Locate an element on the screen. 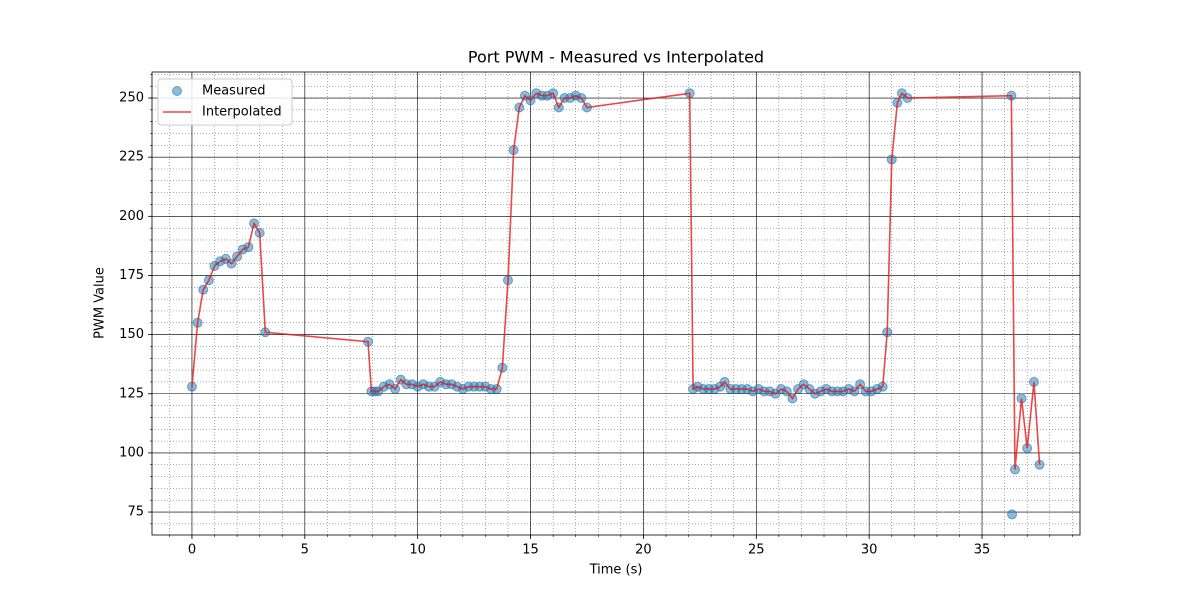 The image size is (1200, 600). y-axis-label: PWM Value is located at coordinates (100, 303).